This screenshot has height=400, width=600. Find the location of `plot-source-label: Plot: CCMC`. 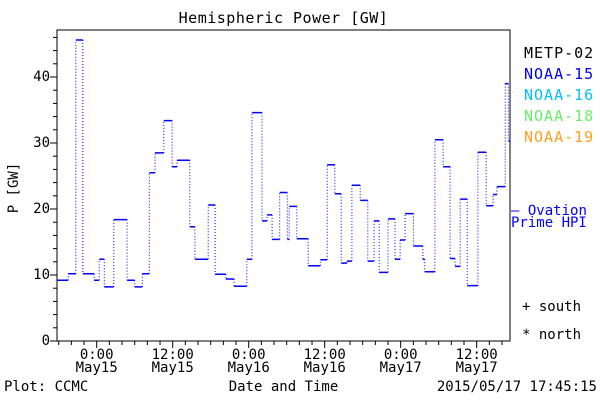

plot-source-label: Plot: CCMC is located at coordinates (46, 387).